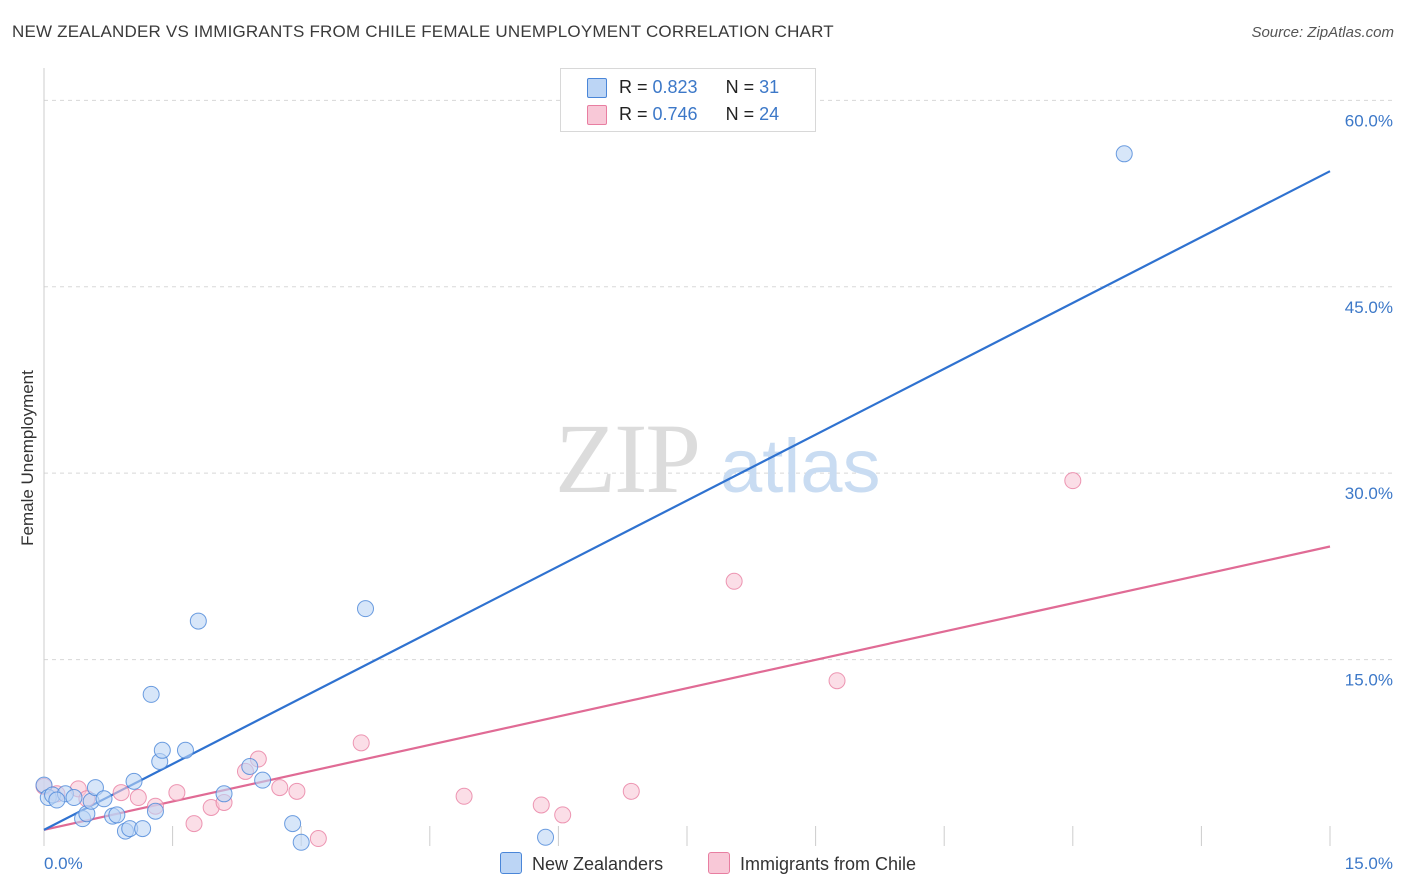 Image resolution: width=1406 pixels, height=892 pixels. Describe the element at coordinates (828, 864) in the screenshot. I see `bottom-legend-label: Immigrants from Chile` at that location.